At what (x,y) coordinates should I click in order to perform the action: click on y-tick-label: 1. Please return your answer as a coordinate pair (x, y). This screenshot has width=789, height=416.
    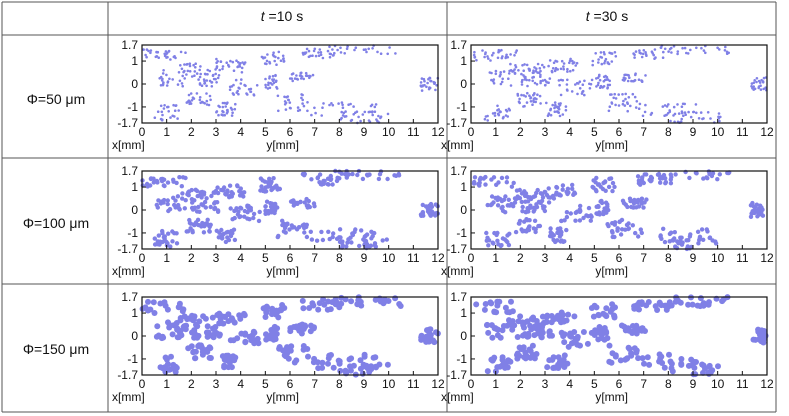
    Looking at the image, I should click on (134, 61).